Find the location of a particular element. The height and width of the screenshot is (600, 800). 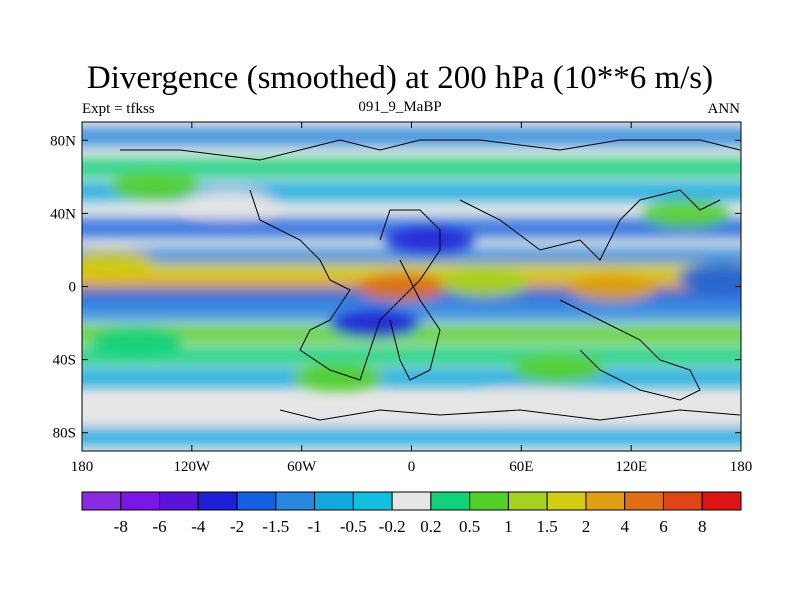

season-label: ANN is located at coordinates (724, 109).